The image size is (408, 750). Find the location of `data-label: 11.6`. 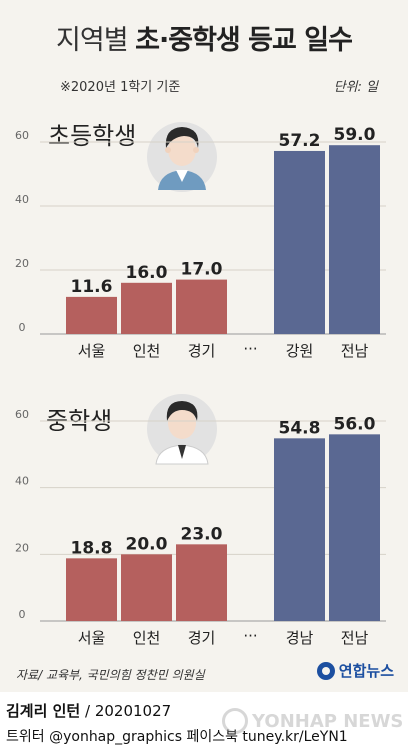

data-label: 11.6 is located at coordinates (92, 287).